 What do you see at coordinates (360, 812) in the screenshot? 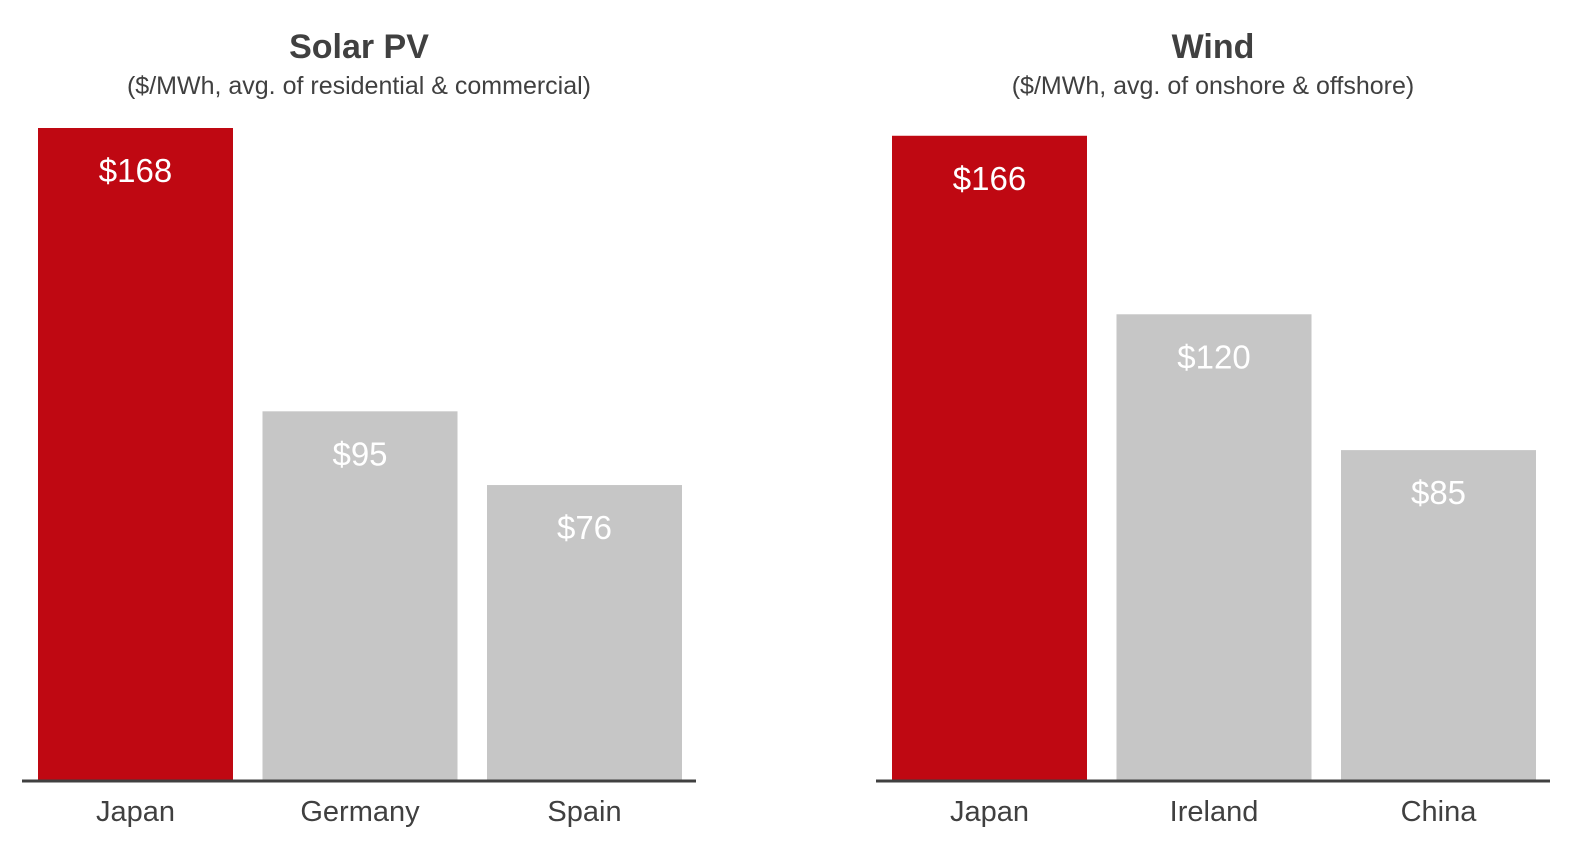
I see `x-tick-label-germany: Germany` at bounding box center [360, 812].